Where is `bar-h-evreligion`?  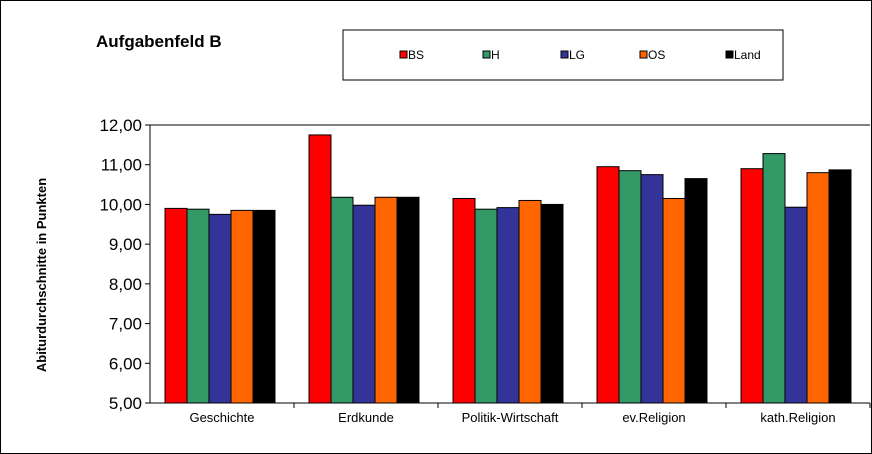
bar-h-evreligion is located at coordinates (630, 287).